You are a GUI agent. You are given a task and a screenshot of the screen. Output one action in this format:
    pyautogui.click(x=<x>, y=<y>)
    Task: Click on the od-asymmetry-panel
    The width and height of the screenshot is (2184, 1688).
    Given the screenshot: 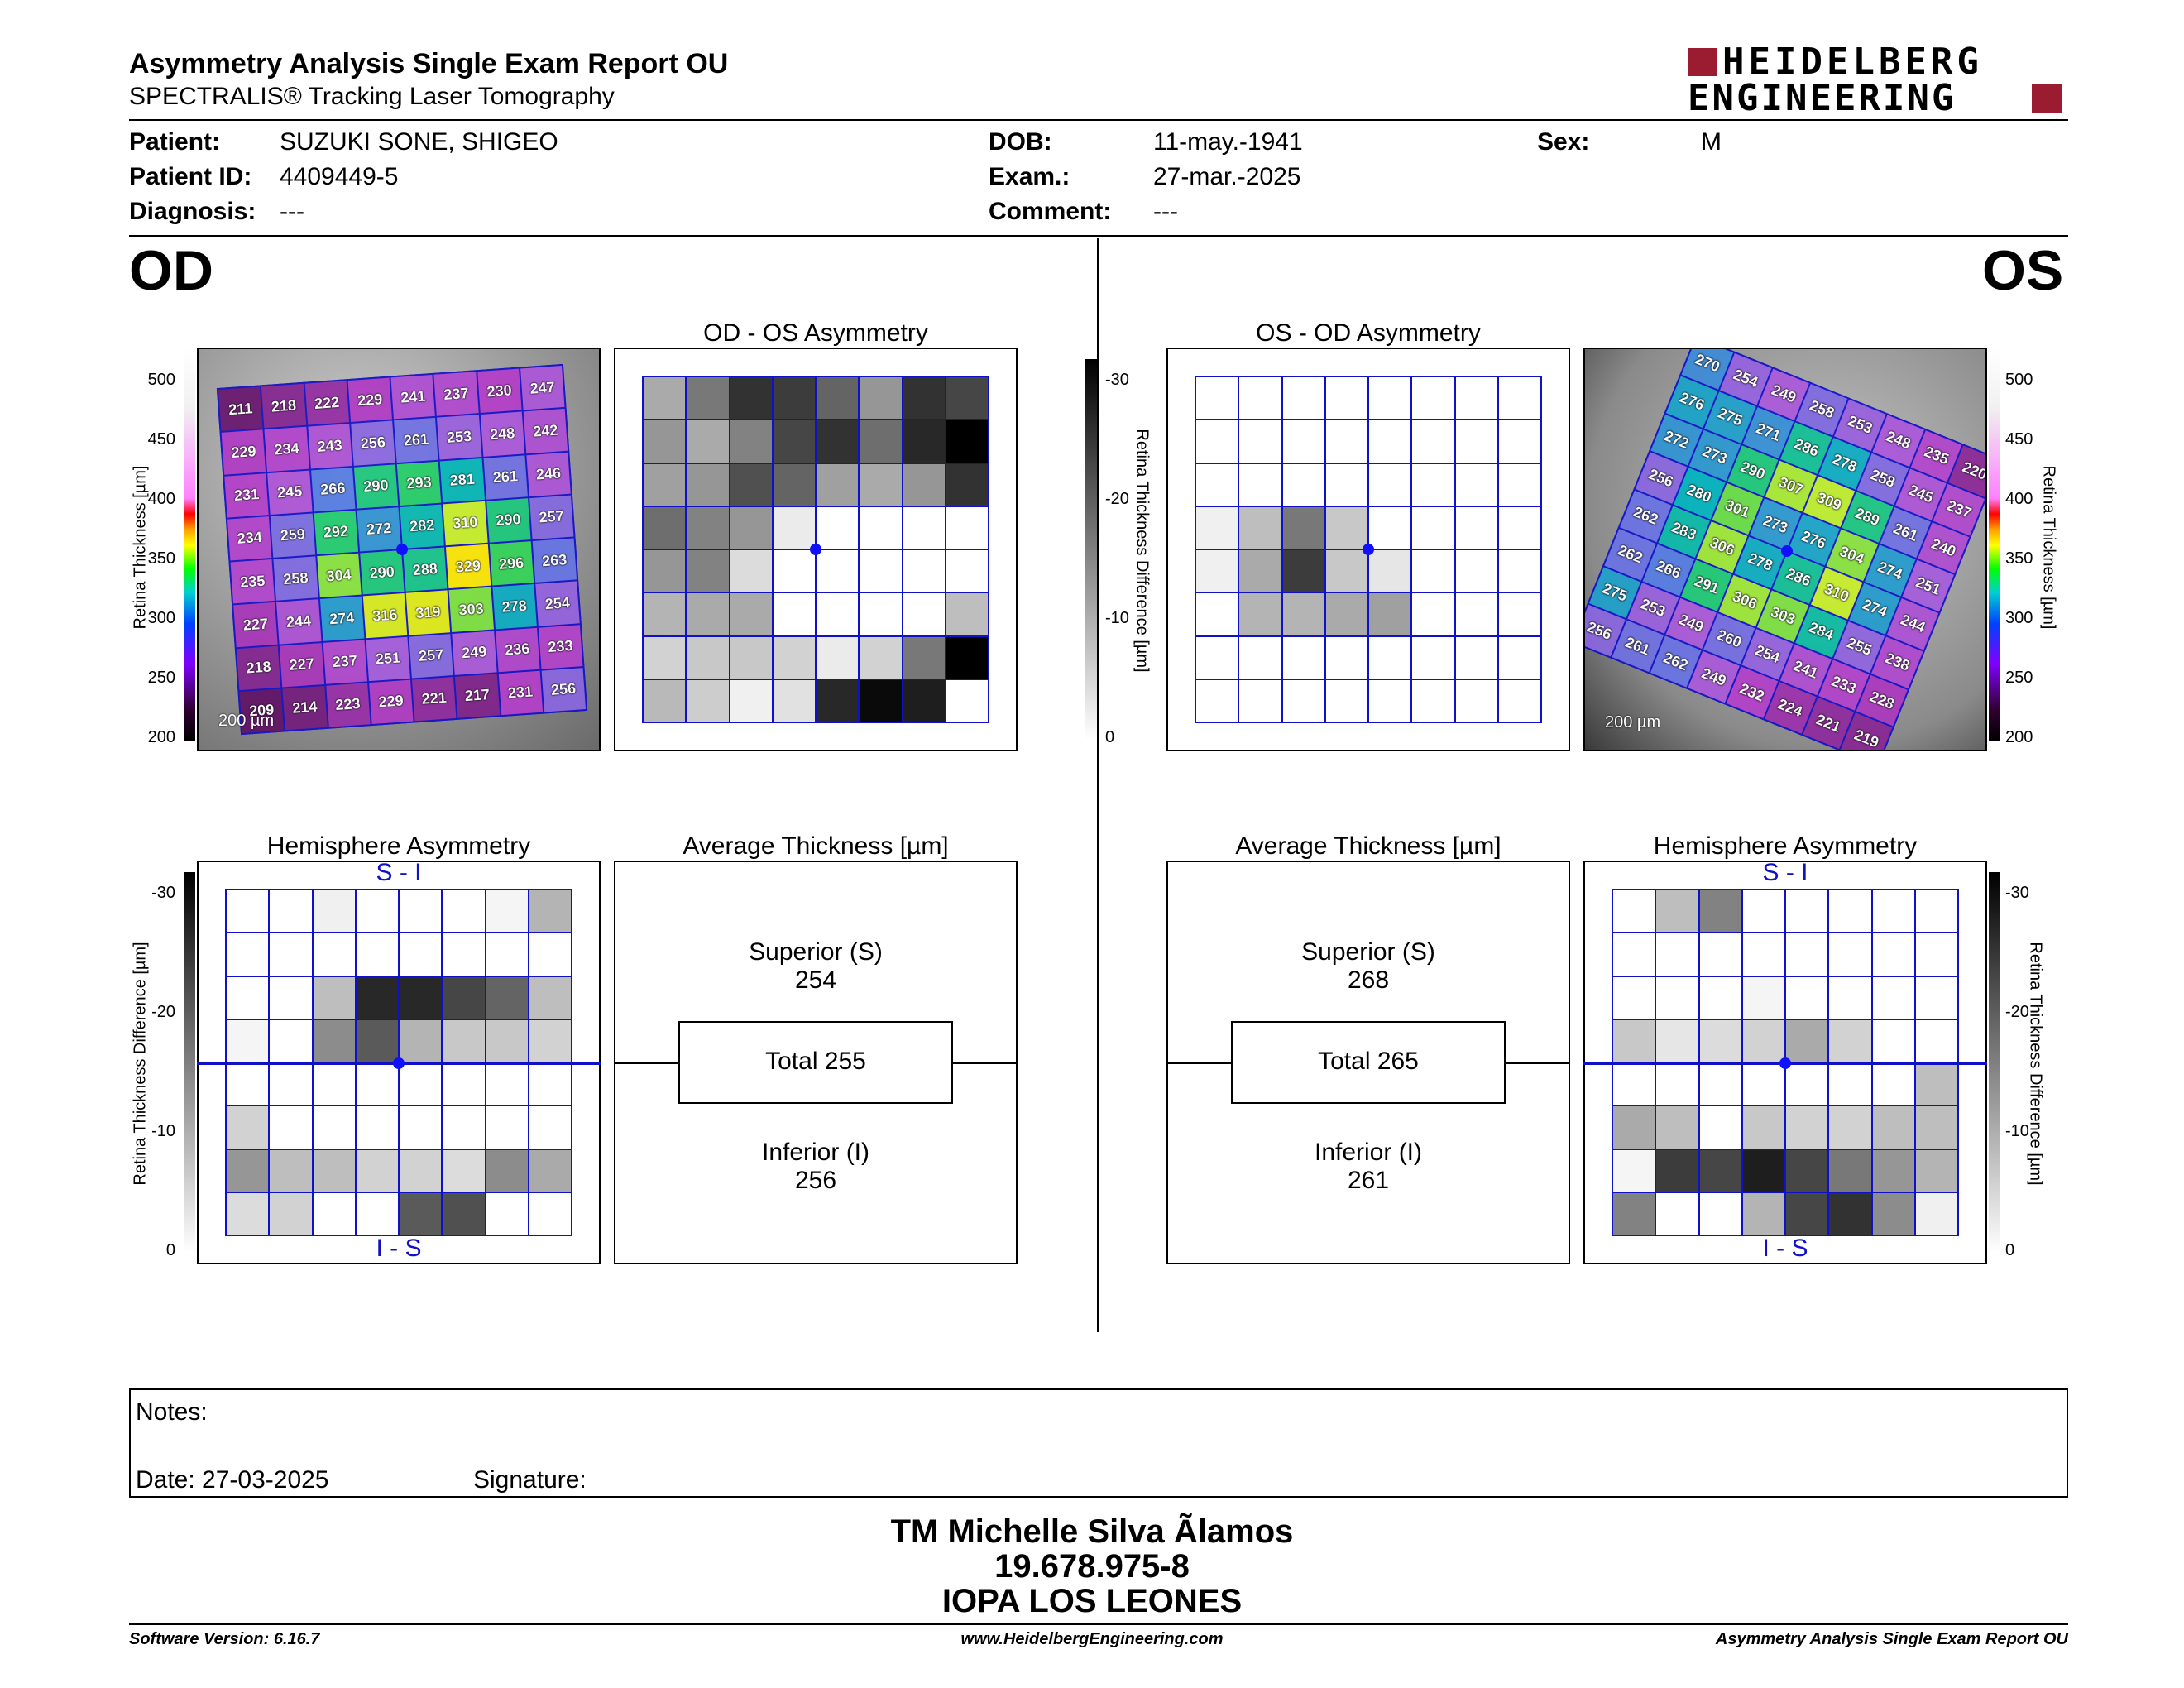 What is the action you would take?
    pyautogui.click(x=816, y=549)
    